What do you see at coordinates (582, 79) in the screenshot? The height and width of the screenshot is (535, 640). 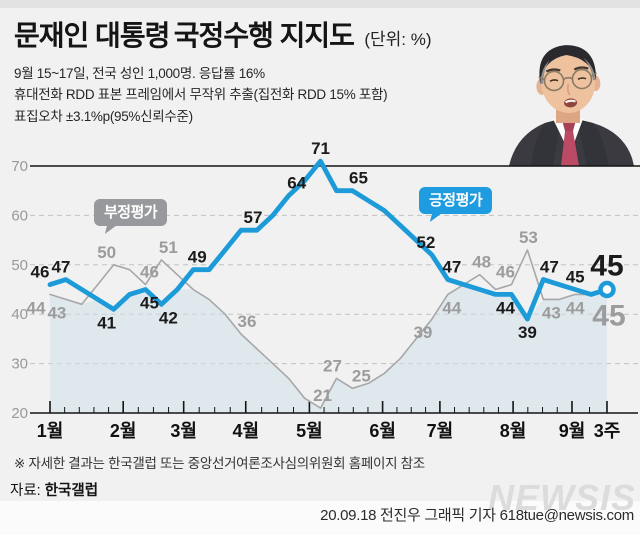 I see `eye-right` at bounding box center [582, 79].